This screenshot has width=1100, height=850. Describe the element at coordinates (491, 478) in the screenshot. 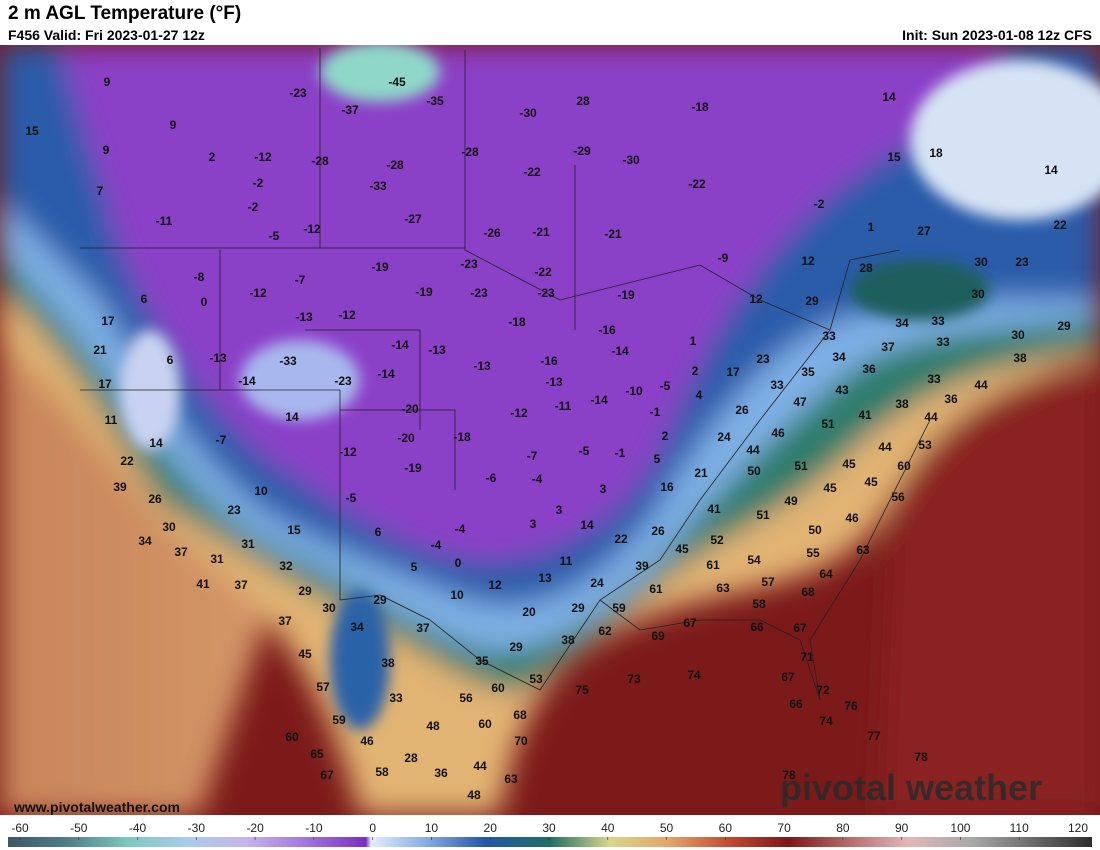

I see `station-temp: -6` at that location.